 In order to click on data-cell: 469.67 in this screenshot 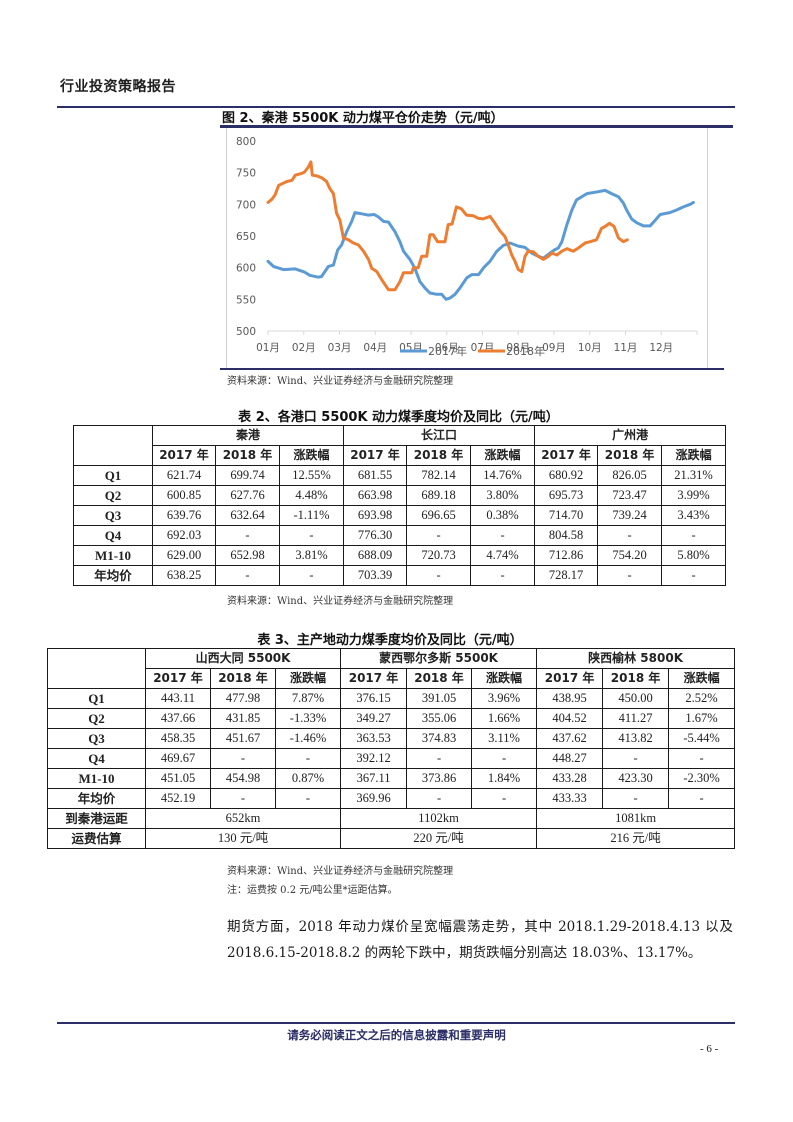, I will do `click(178, 758)`.